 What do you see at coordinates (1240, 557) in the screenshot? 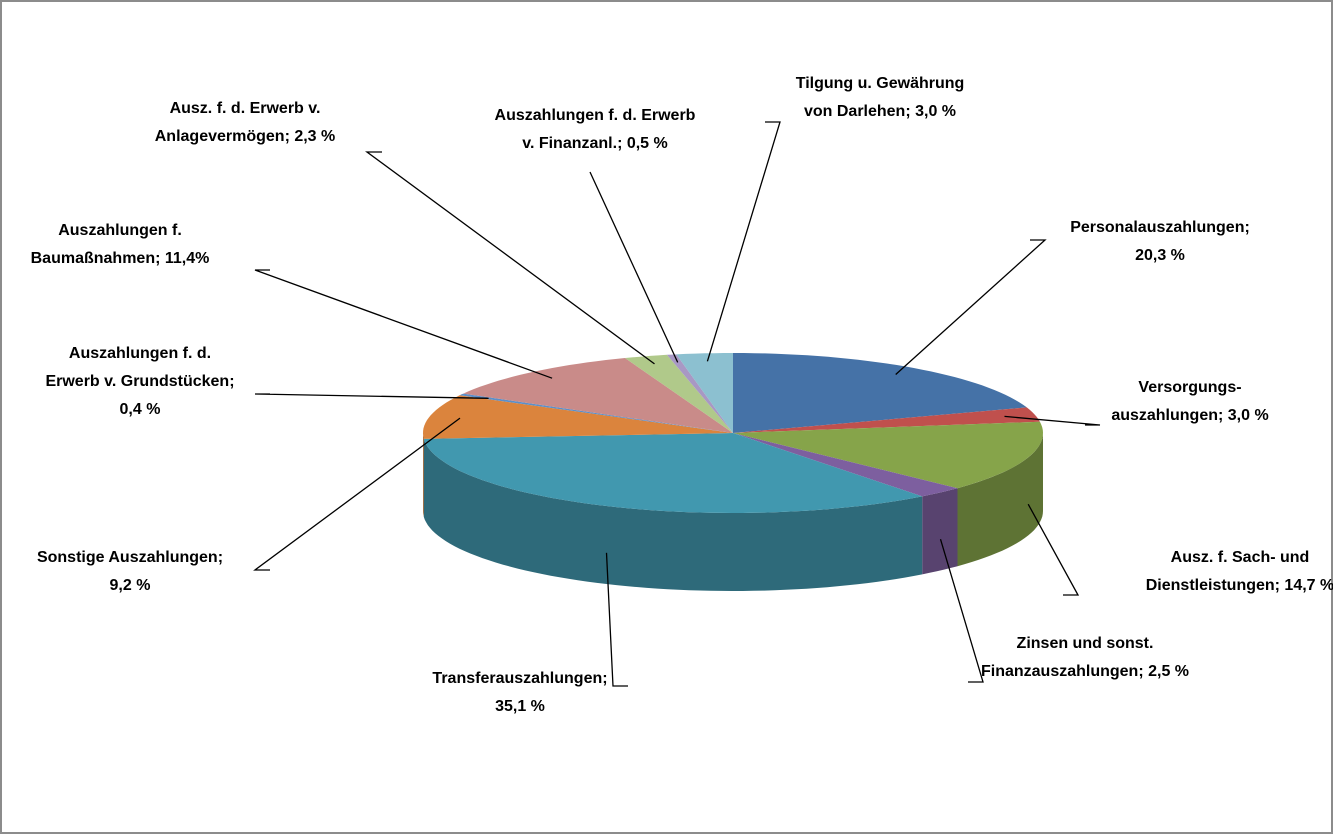
I see `slice-label-line: Ausz. f. Sach- und` at bounding box center [1240, 557].